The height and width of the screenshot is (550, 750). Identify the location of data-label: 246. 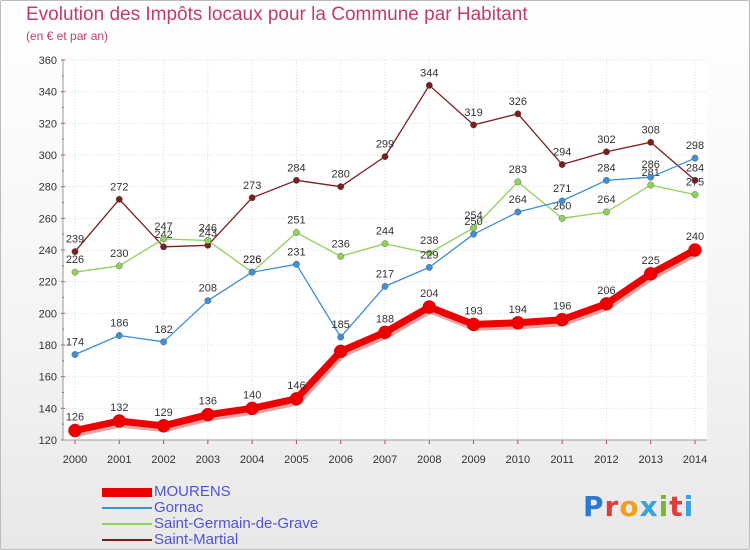
(208, 229).